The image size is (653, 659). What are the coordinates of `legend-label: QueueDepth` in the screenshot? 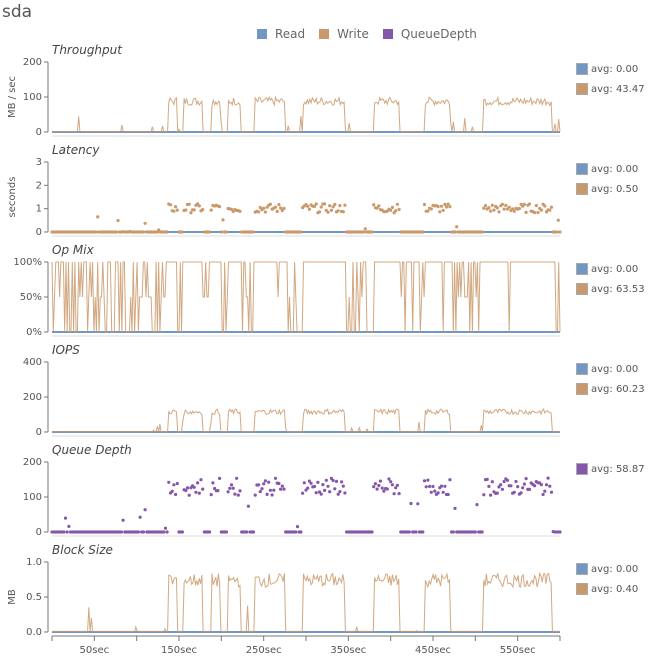 It's located at (438, 34).